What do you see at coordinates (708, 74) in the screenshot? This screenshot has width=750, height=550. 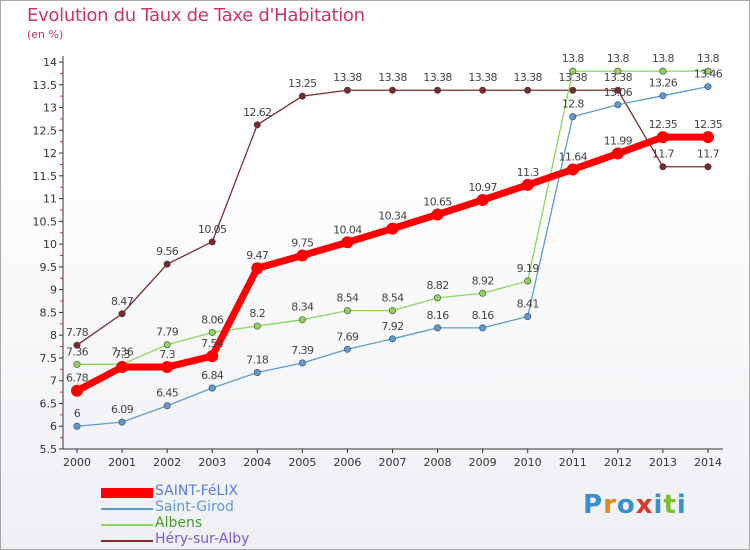 I see `data-label: 13.46` at bounding box center [708, 74].